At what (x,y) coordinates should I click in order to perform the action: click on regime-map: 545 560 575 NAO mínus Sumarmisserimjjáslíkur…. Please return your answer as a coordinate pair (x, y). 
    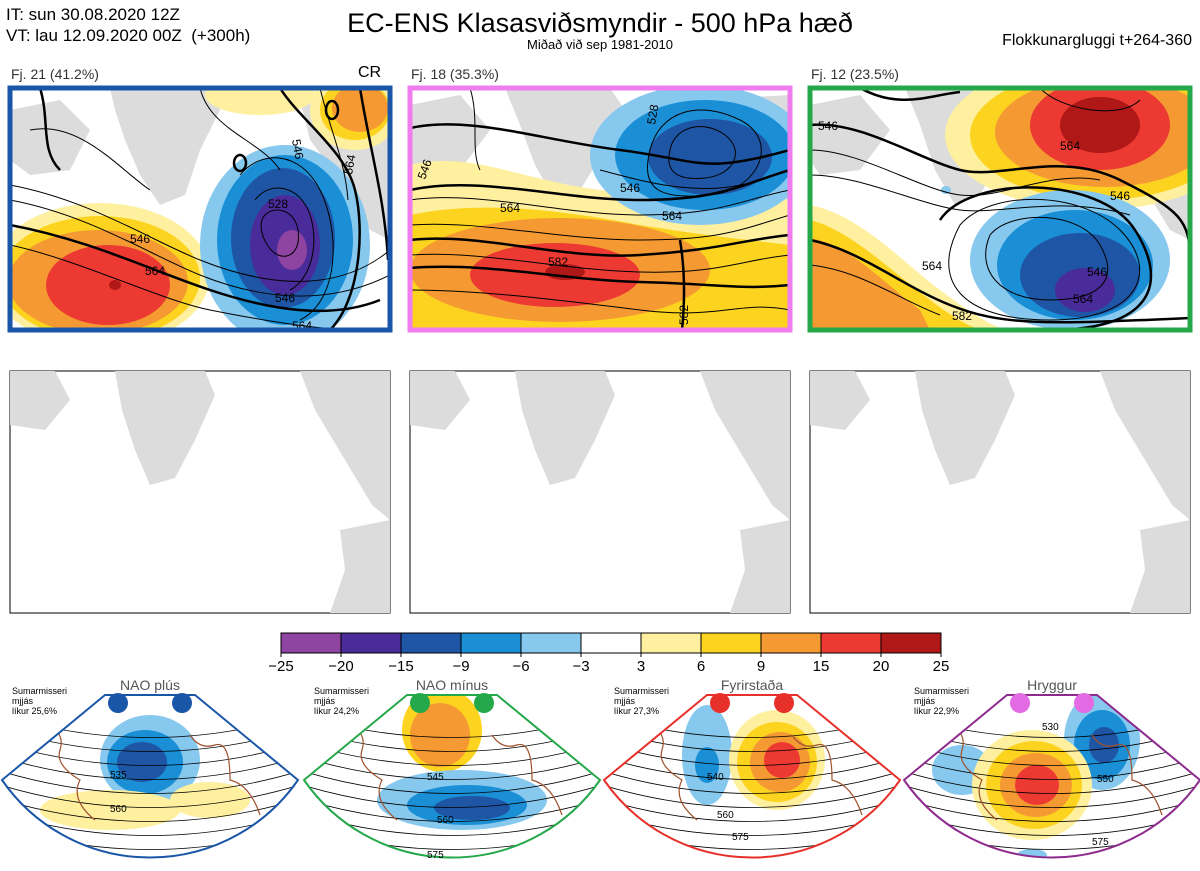
    Looking at the image, I should click on (452, 769).